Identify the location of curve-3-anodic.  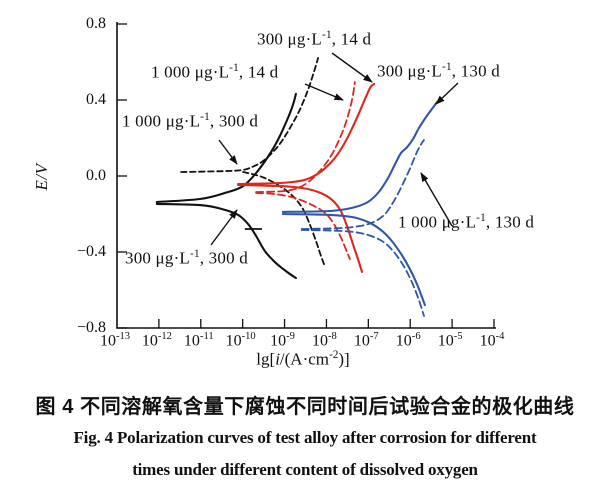
(305, 137).